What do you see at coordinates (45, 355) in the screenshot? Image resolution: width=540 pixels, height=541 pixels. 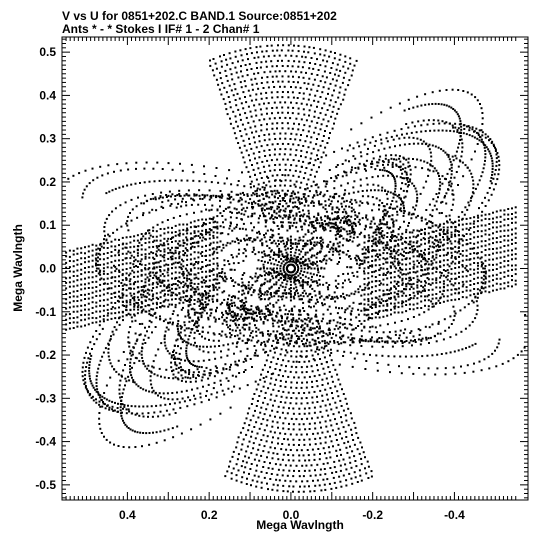 I see `y-tick-label: -0.2` at bounding box center [45, 355].